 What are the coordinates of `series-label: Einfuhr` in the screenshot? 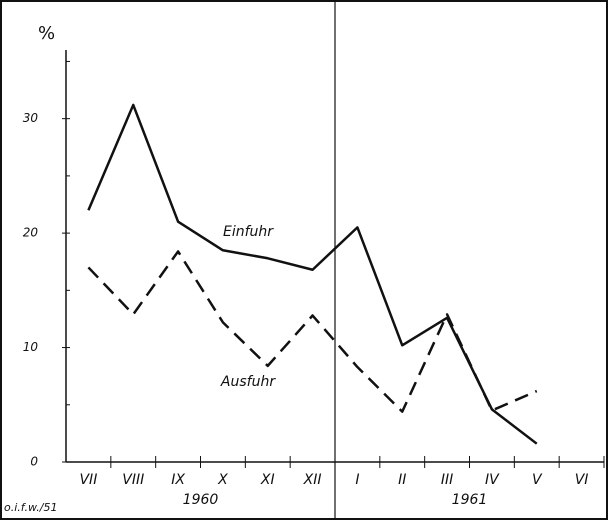 It's located at (248, 232).